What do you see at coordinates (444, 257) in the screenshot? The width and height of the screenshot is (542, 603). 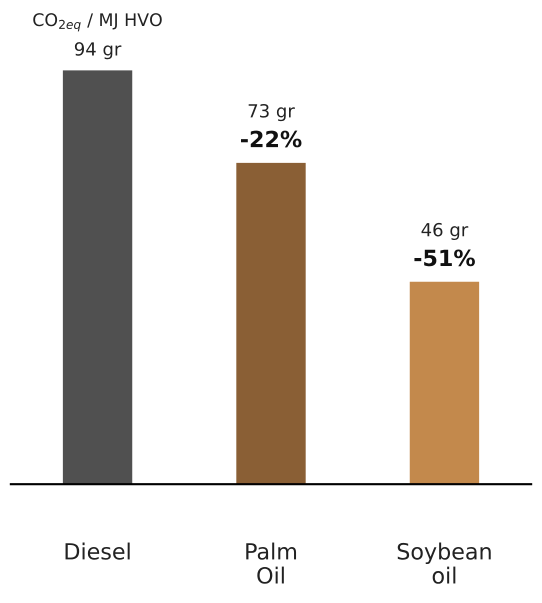 I see `annotation: -51%` at bounding box center [444, 257].